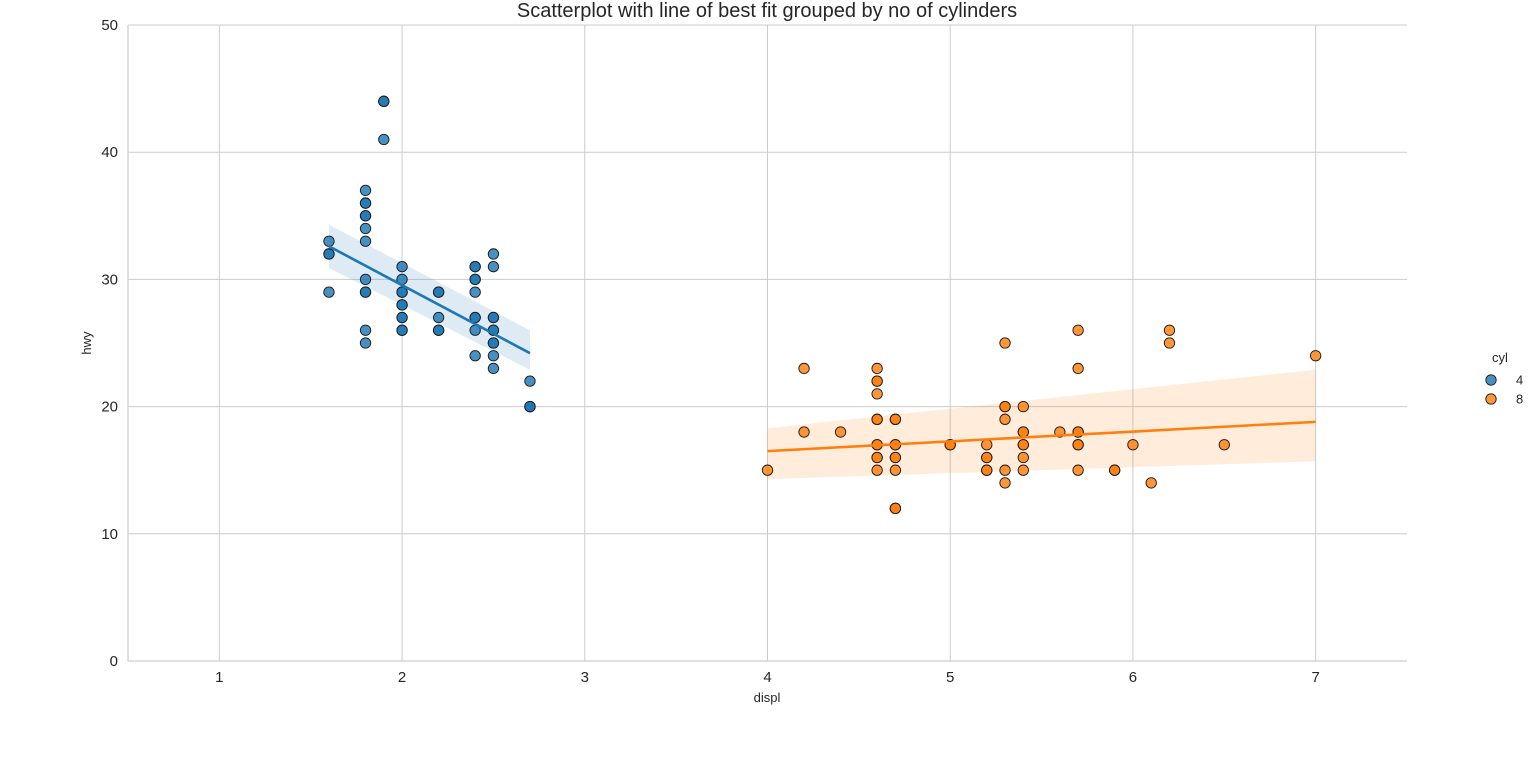  Describe the element at coordinates (109, 25) in the screenshot. I see `y-tick-label: 50` at that location.